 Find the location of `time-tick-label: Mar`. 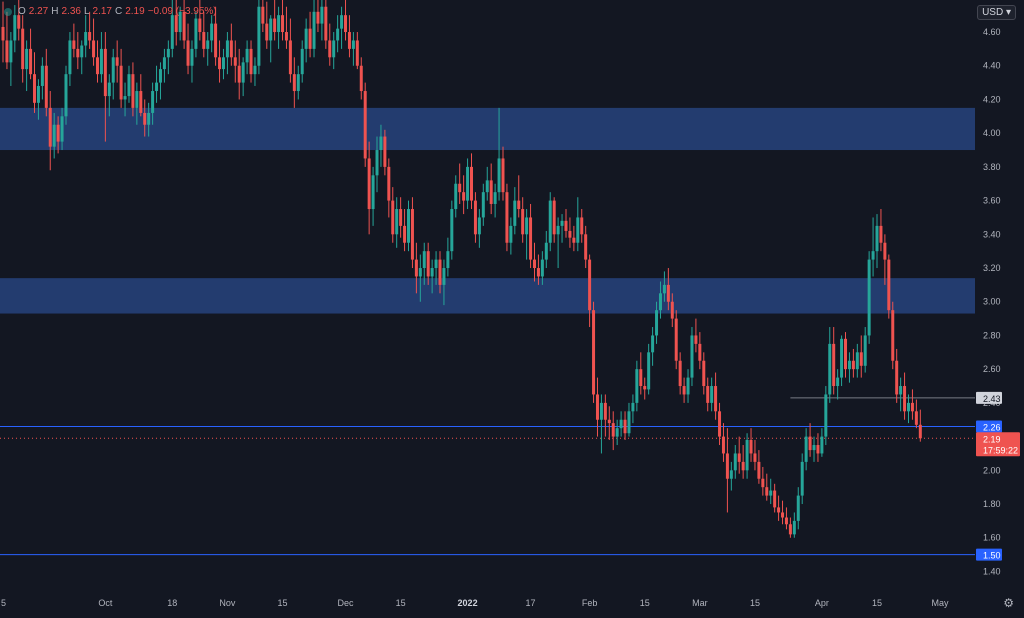

time-tick-label: Mar is located at coordinates (700, 603).